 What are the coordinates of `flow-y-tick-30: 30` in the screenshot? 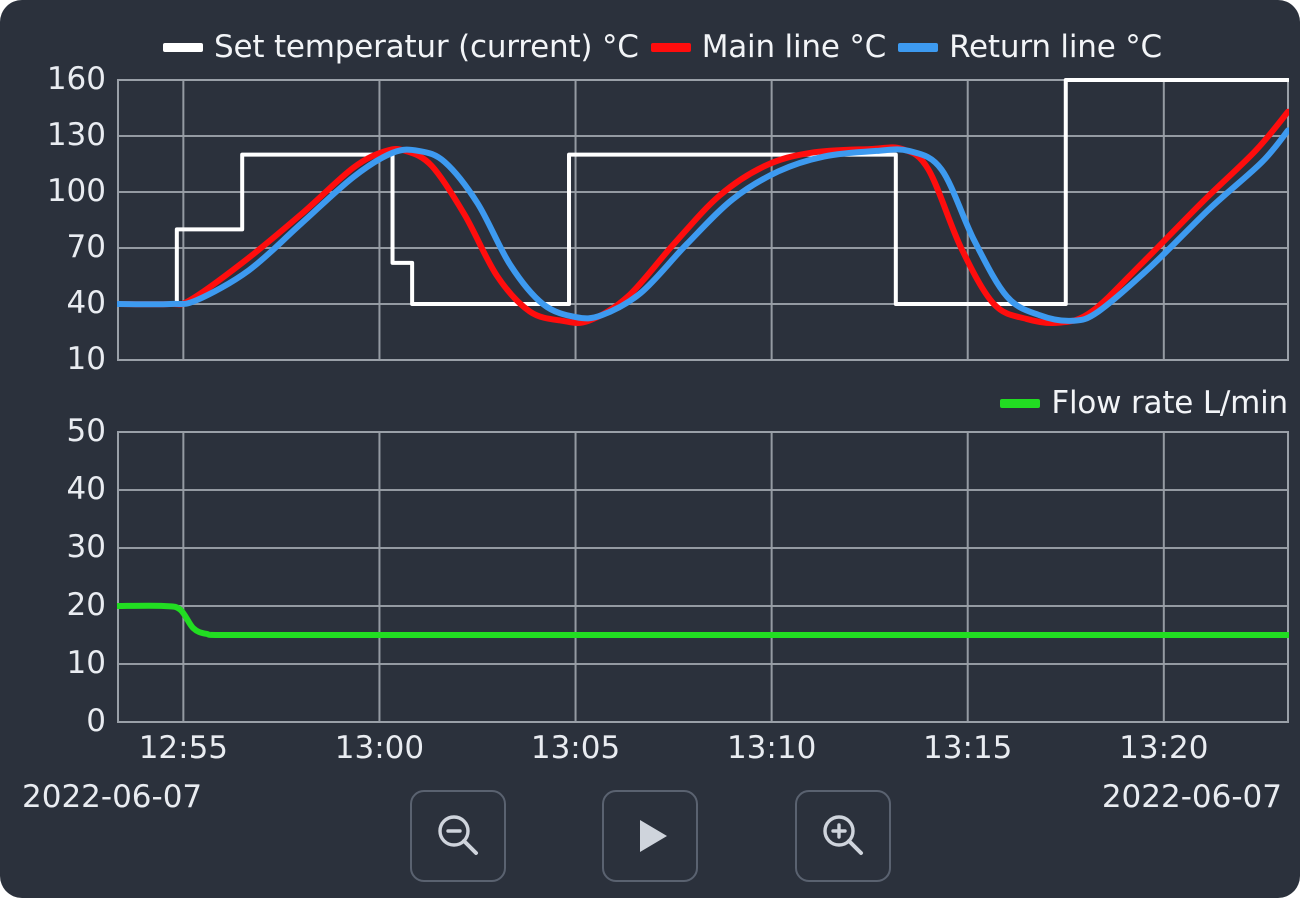 It's located at (86, 547).